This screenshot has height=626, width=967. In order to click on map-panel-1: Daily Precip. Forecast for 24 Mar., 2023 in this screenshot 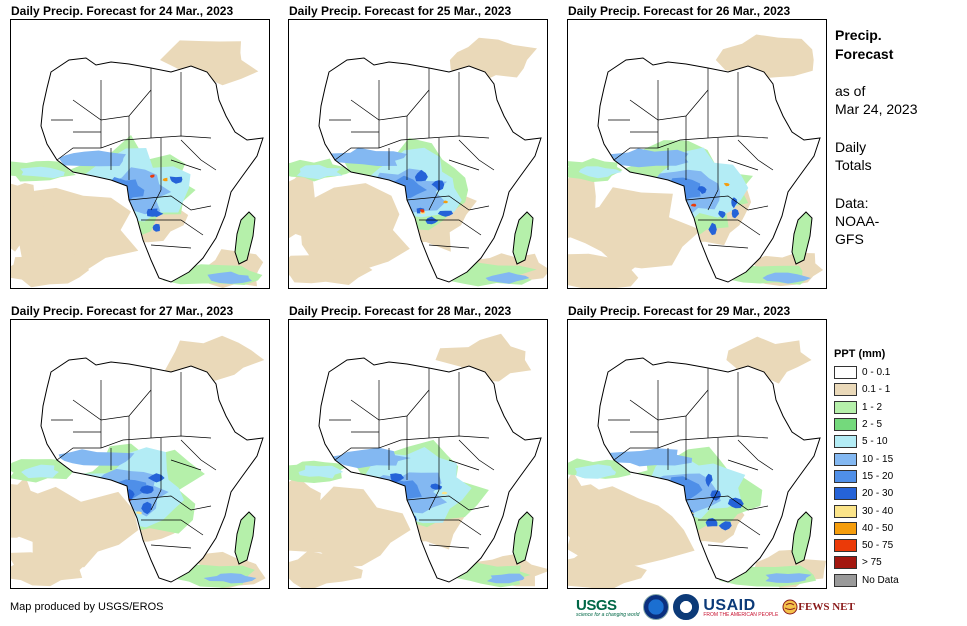, I will do `click(141, 146)`.